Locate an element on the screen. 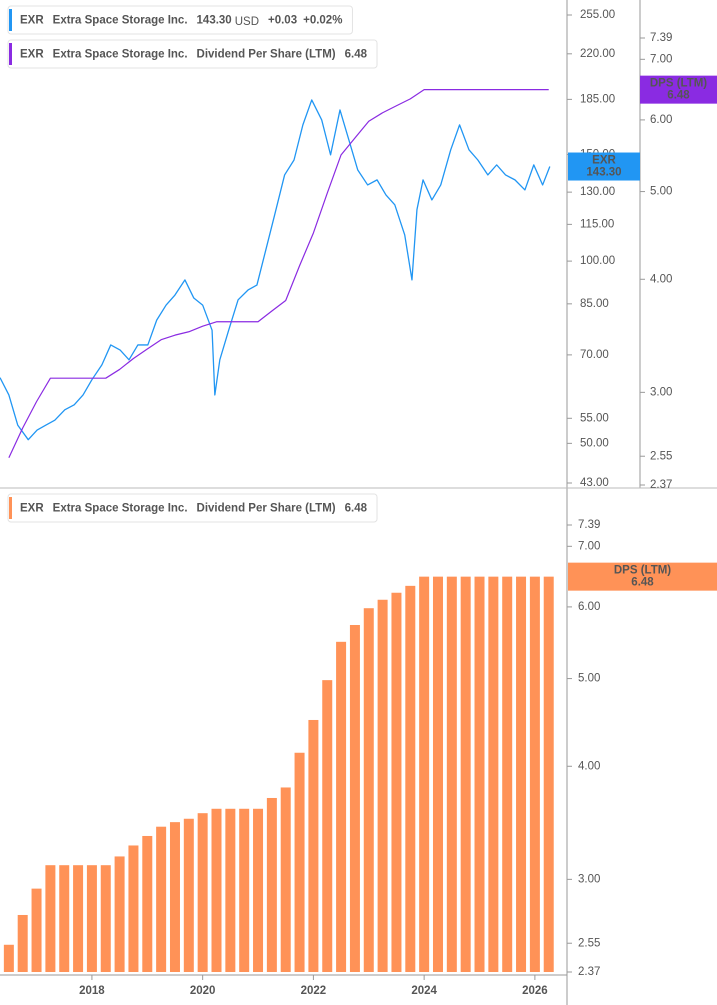 The height and width of the screenshot is (1005, 717). y-tick-label: 220.00 is located at coordinates (597, 54).